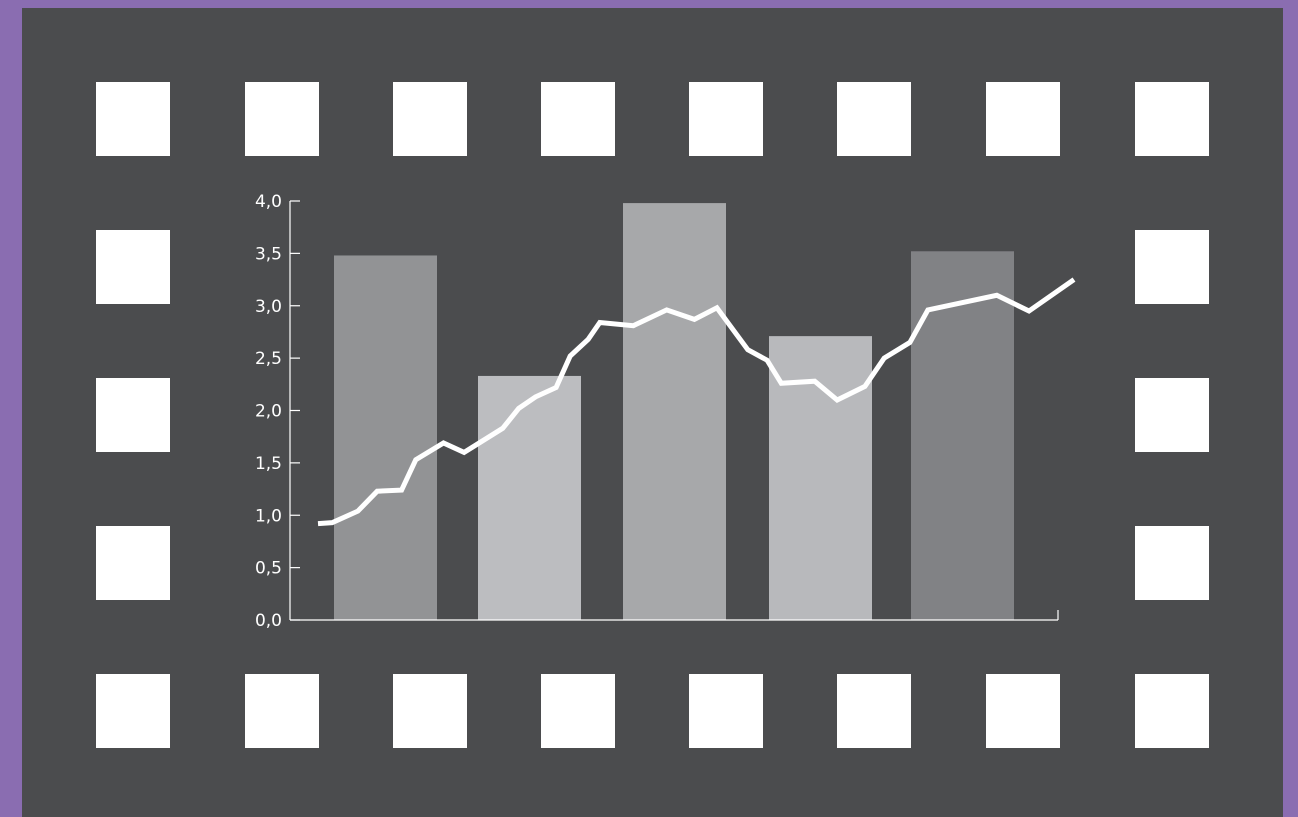 This screenshot has width=1298, height=817. What do you see at coordinates (268, 464) in the screenshot?
I see `y-tick-label: 1,5` at bounding box center [268, 464].